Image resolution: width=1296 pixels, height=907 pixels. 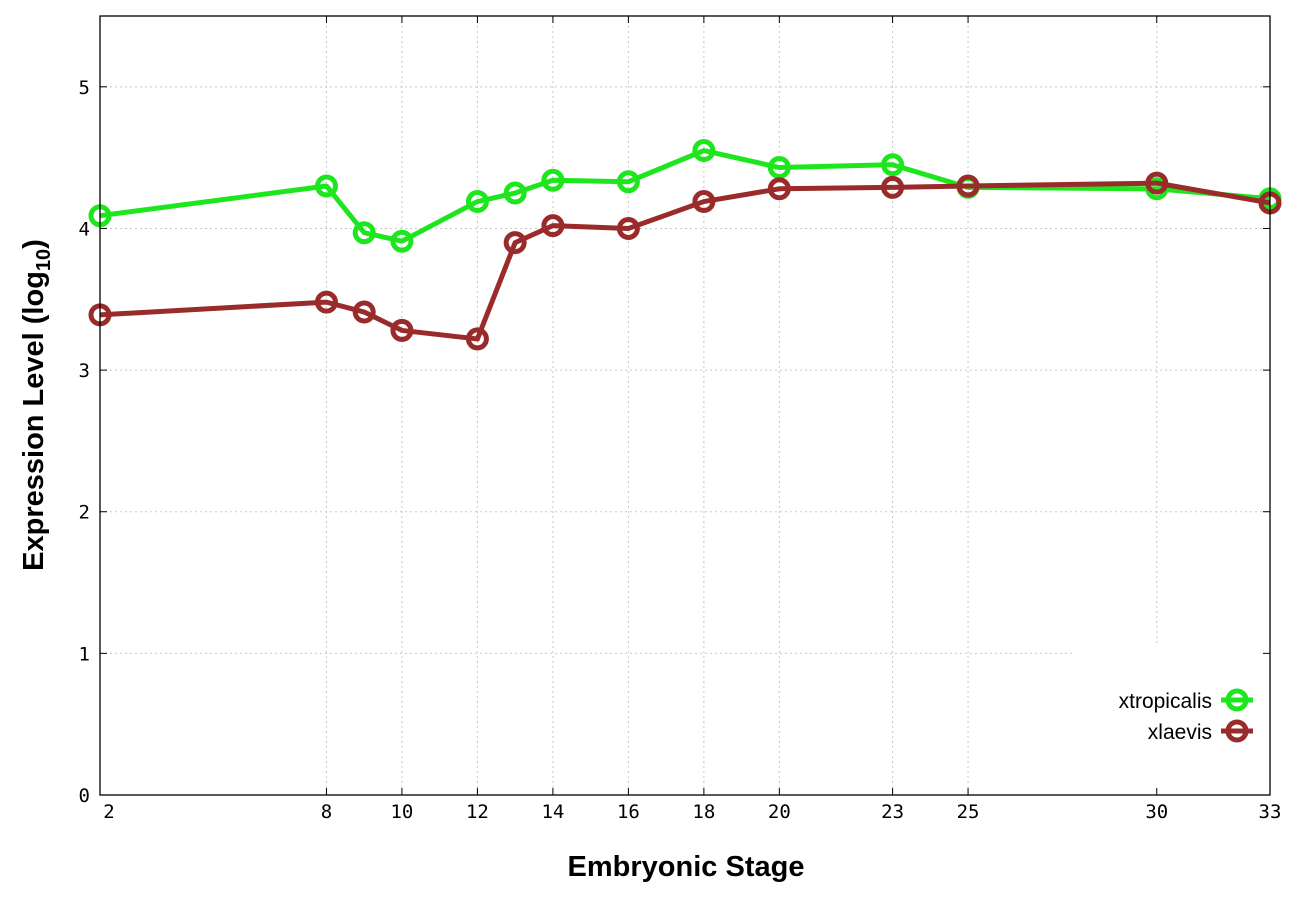 I want to click on x-tick-label: 30, so click(x=1156, y=812).